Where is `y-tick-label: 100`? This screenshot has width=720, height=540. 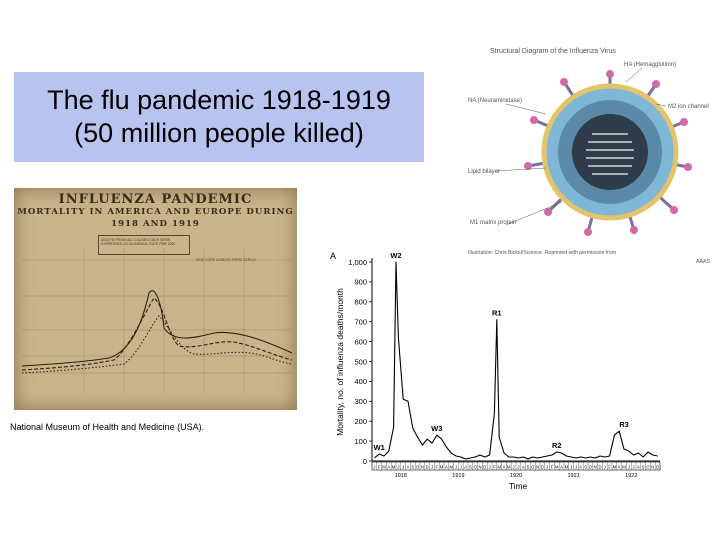
y-tick-label: 100 is located at coordinates (360, 441).